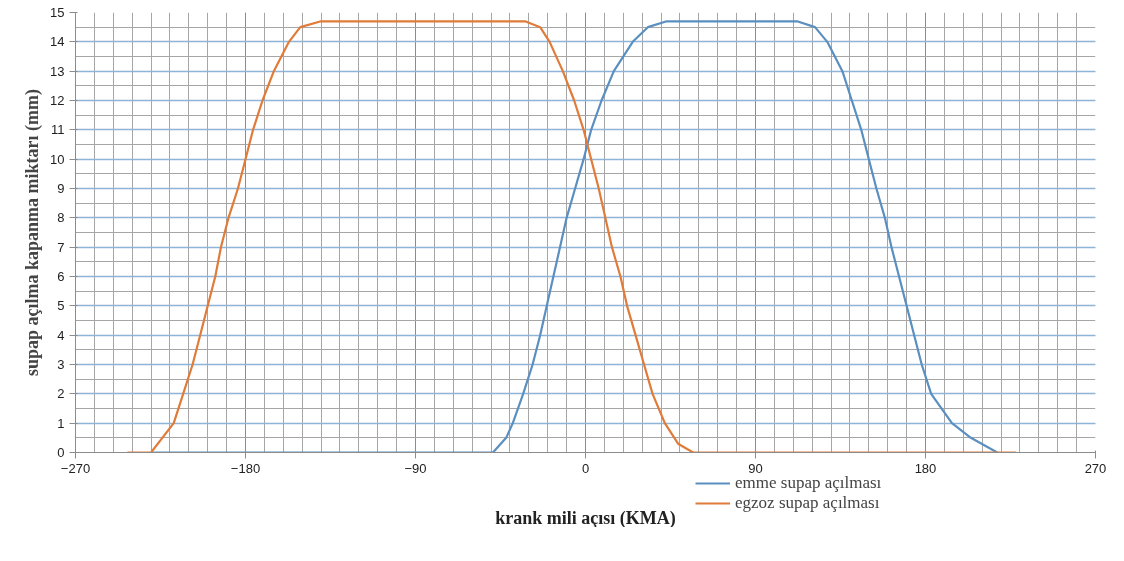  I want to click on legend-label: emme supap açılması, so click(808, 483).